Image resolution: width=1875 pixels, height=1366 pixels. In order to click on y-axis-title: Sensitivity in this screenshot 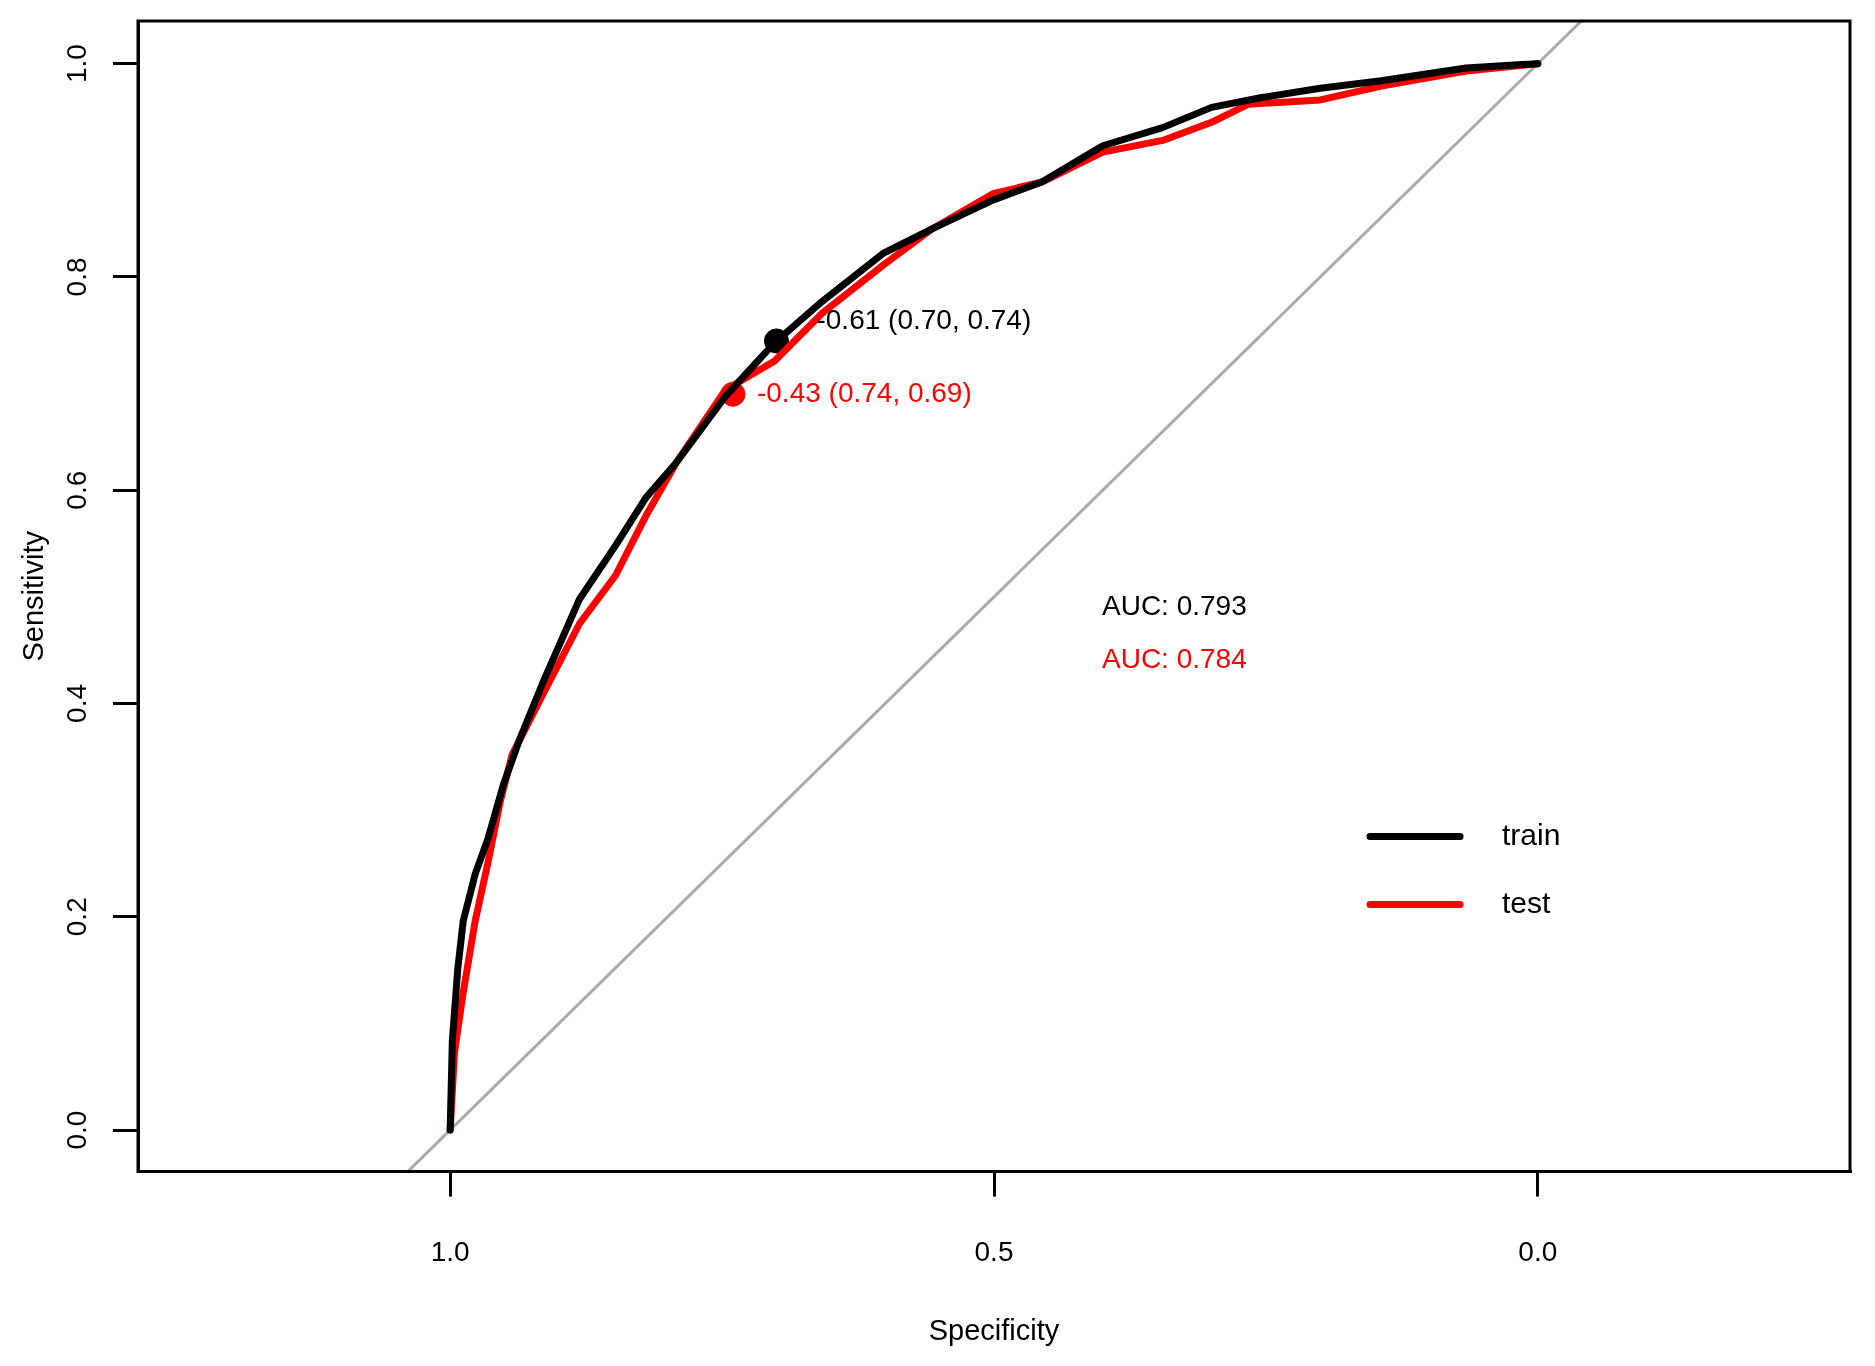, I will do `click(33, 596)`.